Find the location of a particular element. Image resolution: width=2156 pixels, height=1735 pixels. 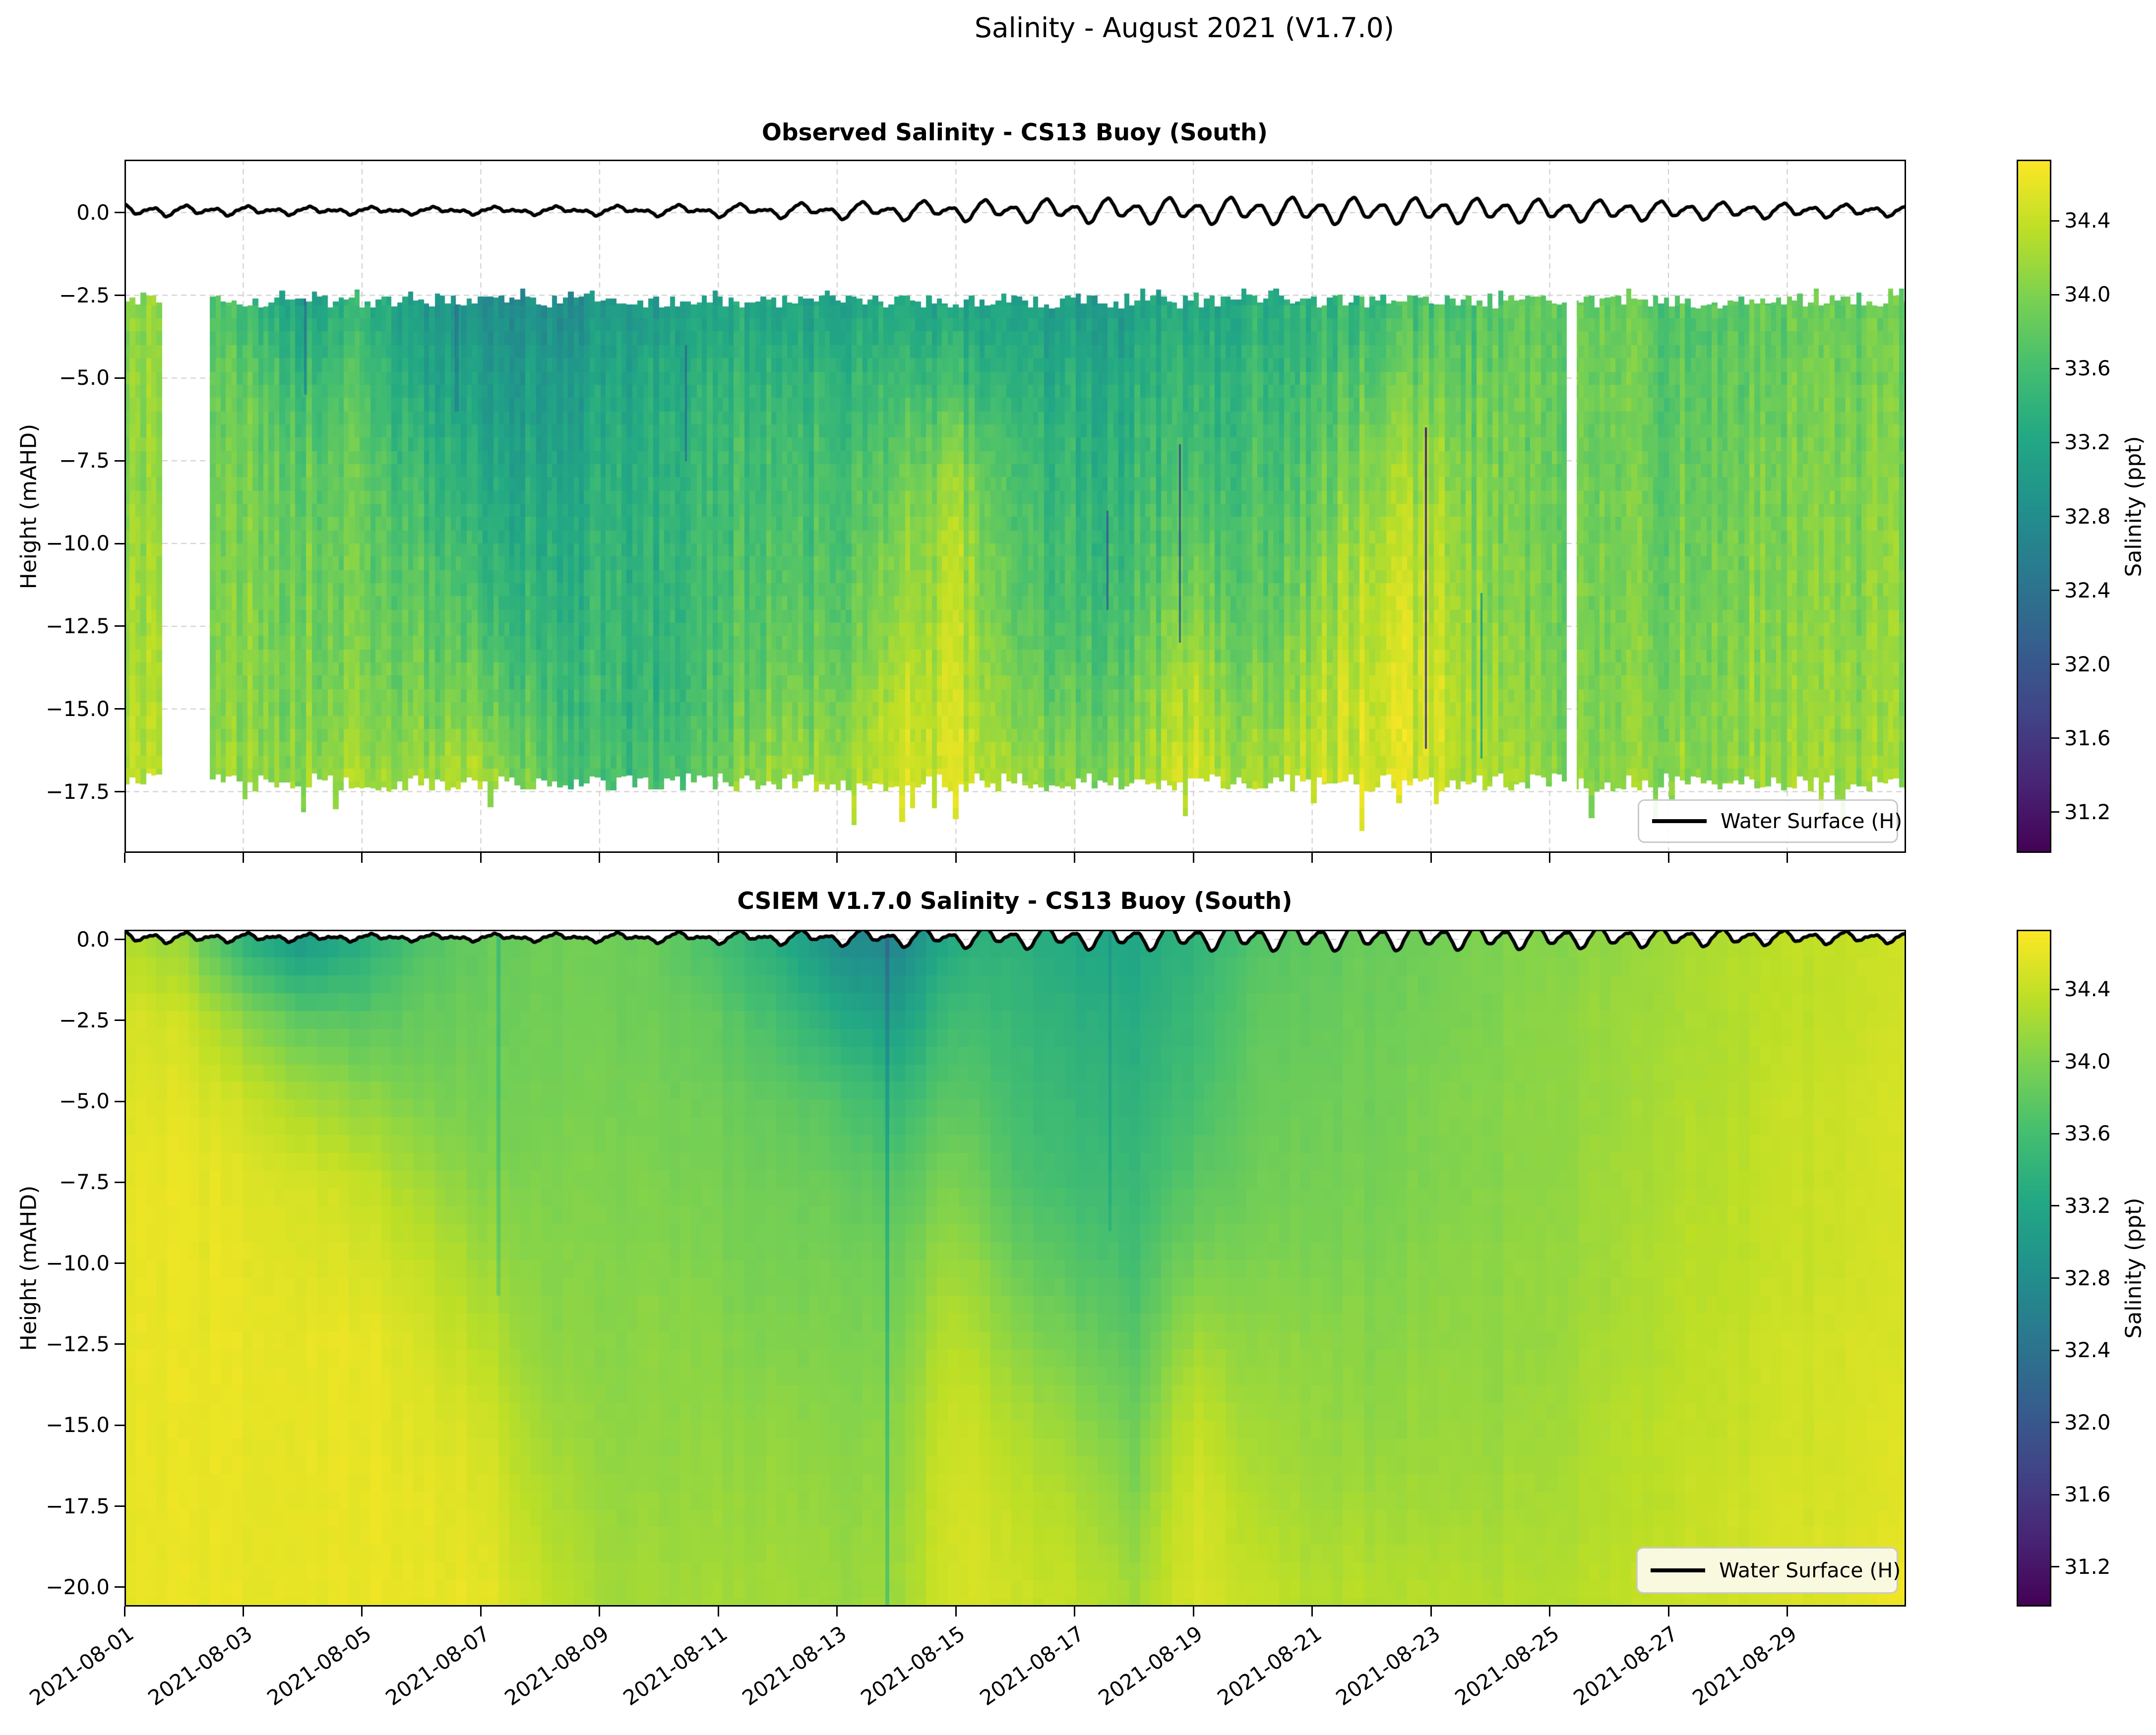

colorbar-tick-label: 34.0 is located at coordinates (2088, 1061).